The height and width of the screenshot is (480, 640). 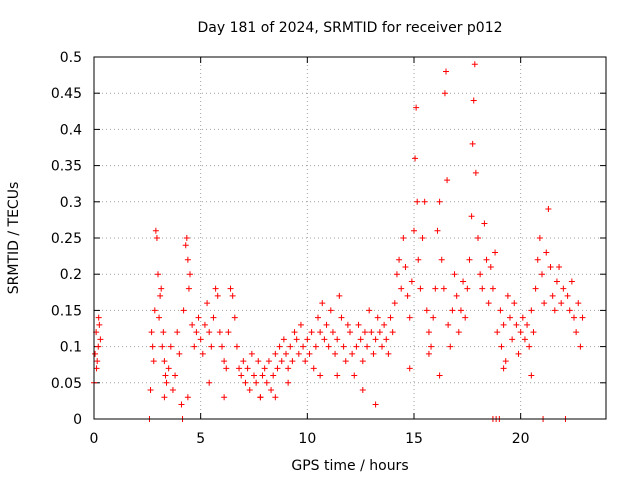 What do you see at coordinates (71, 203) in the screenshot?
I see `y-tick-label: 0.3` at bounding box center [71, 203].